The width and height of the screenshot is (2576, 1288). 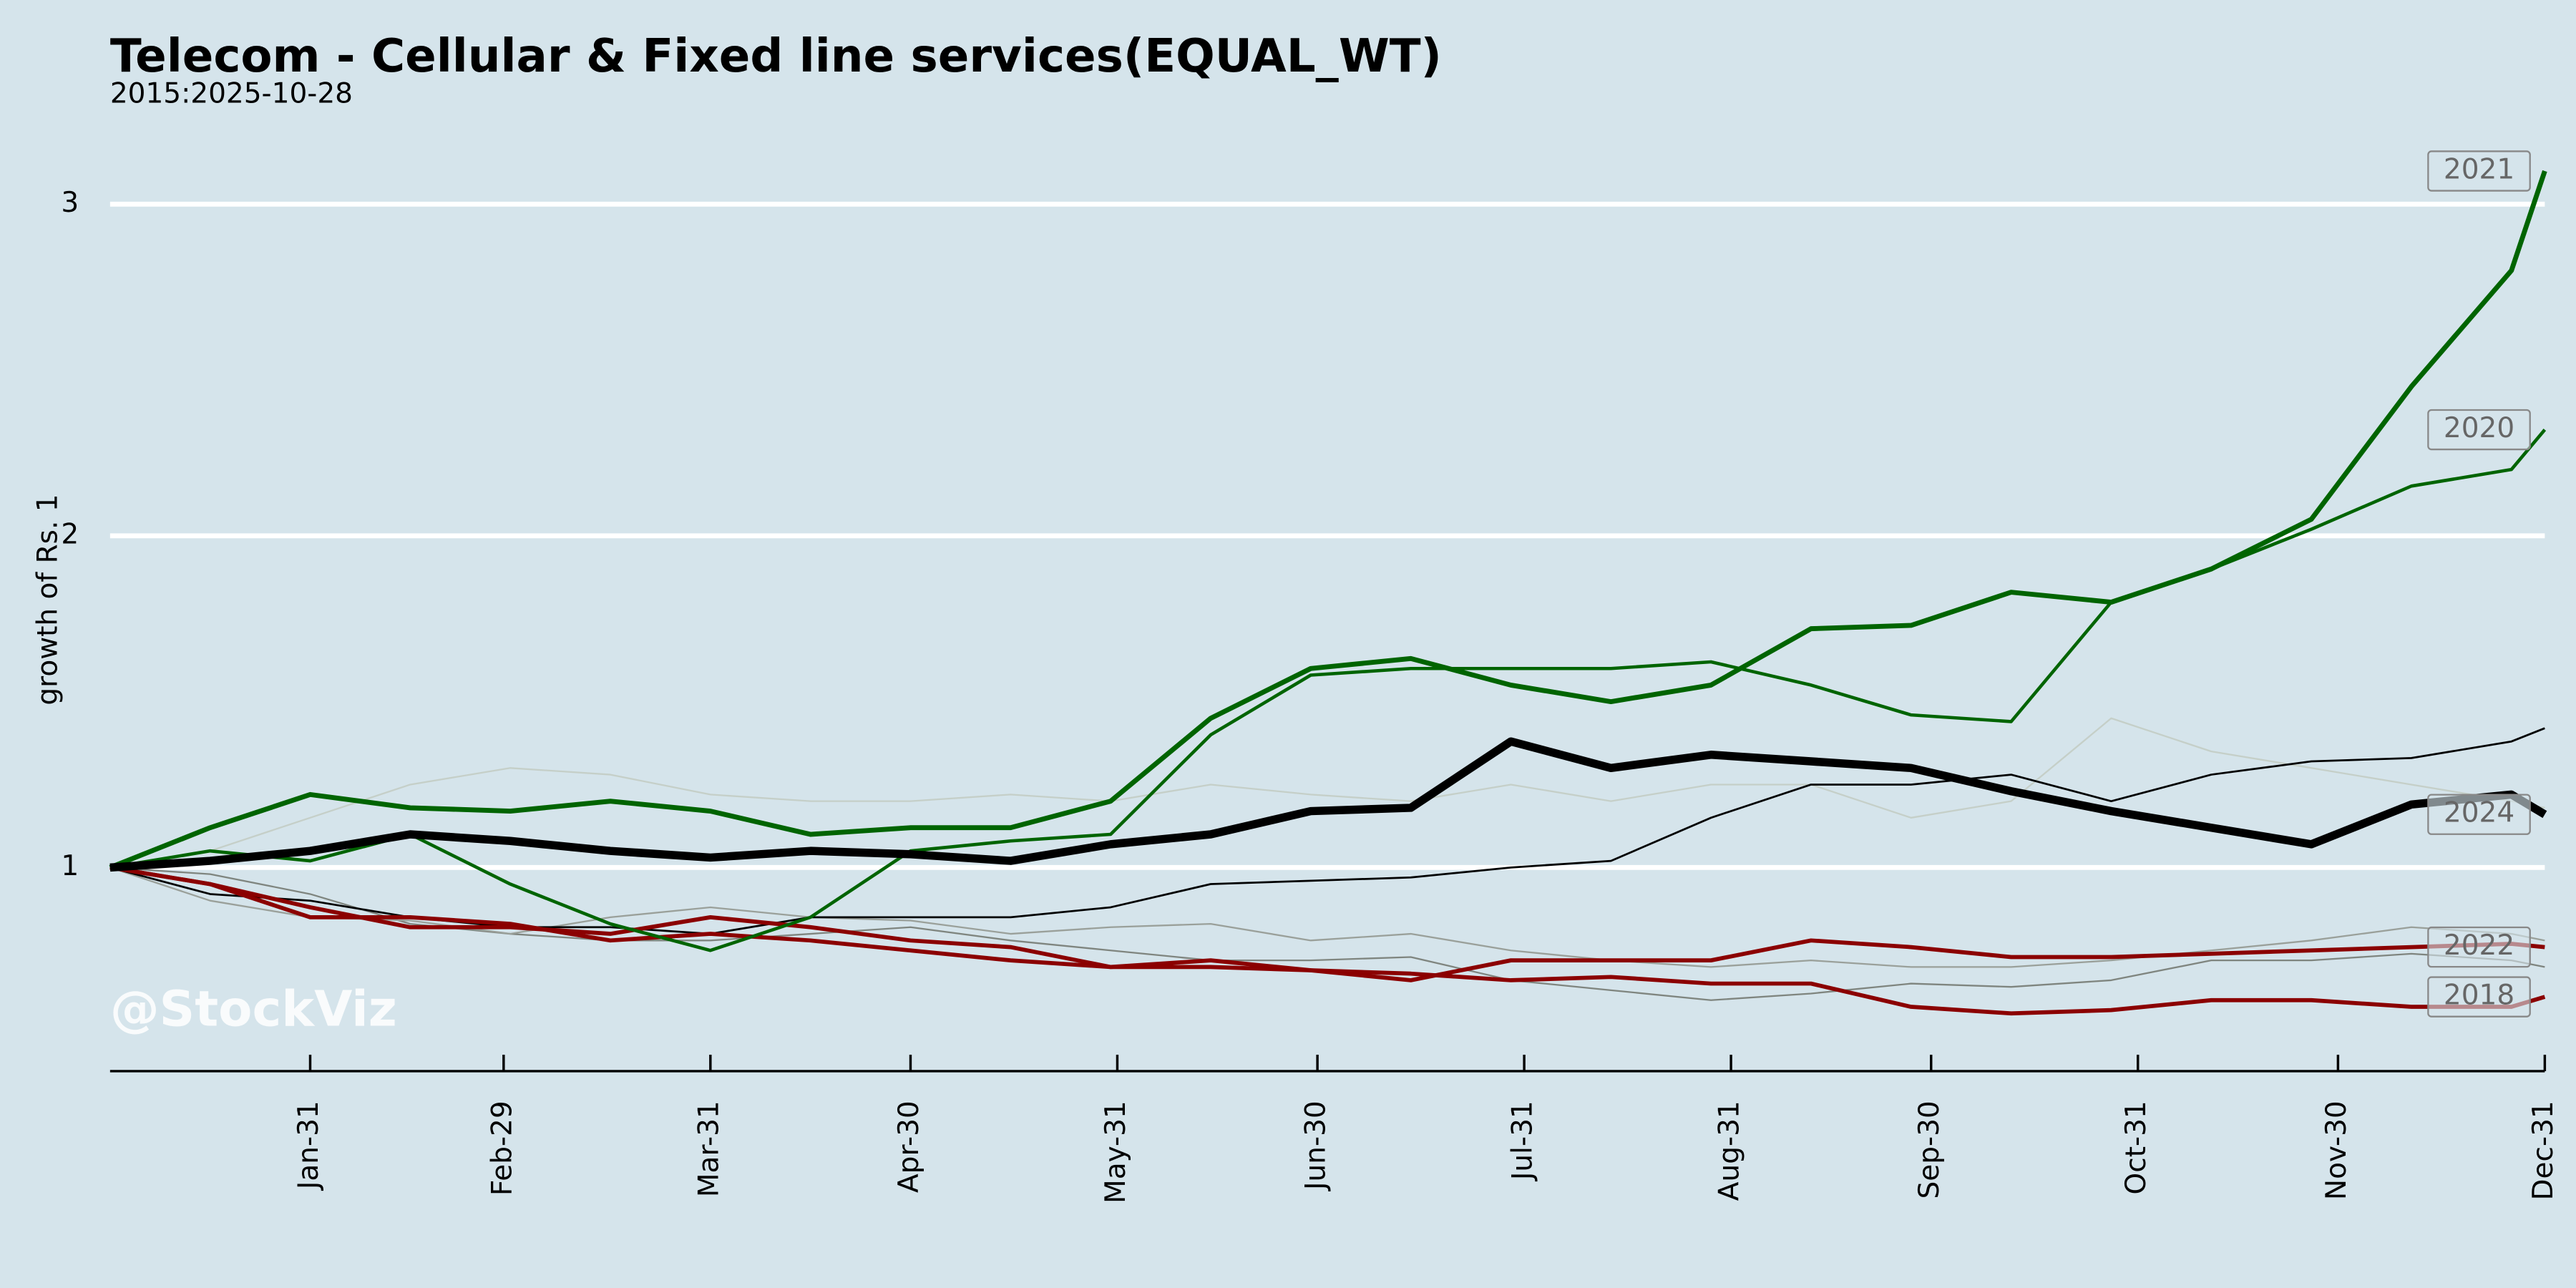 What do you see at coordinates (309, 1146) in the screenshot?
I see `x-tick-label: Jan-31` at bounding box center [309, 1146].